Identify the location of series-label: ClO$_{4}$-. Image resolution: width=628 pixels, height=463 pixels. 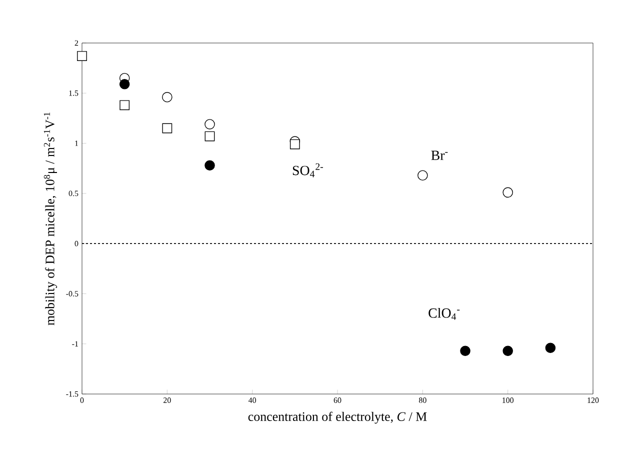
(444, 314).